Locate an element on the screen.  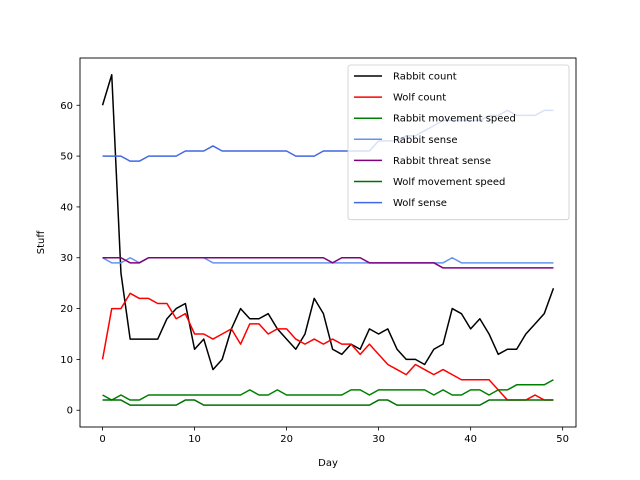
x-tick-label-1: 10 is located at coordinates (194, 439).